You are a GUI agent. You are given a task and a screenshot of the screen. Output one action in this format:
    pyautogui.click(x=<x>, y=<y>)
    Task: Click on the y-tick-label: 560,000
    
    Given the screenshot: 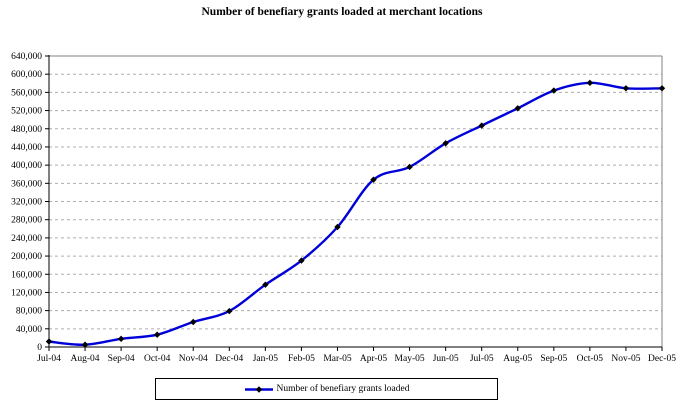 What is the action you would take?
    pyautogui.click(x=26, y=93)
    